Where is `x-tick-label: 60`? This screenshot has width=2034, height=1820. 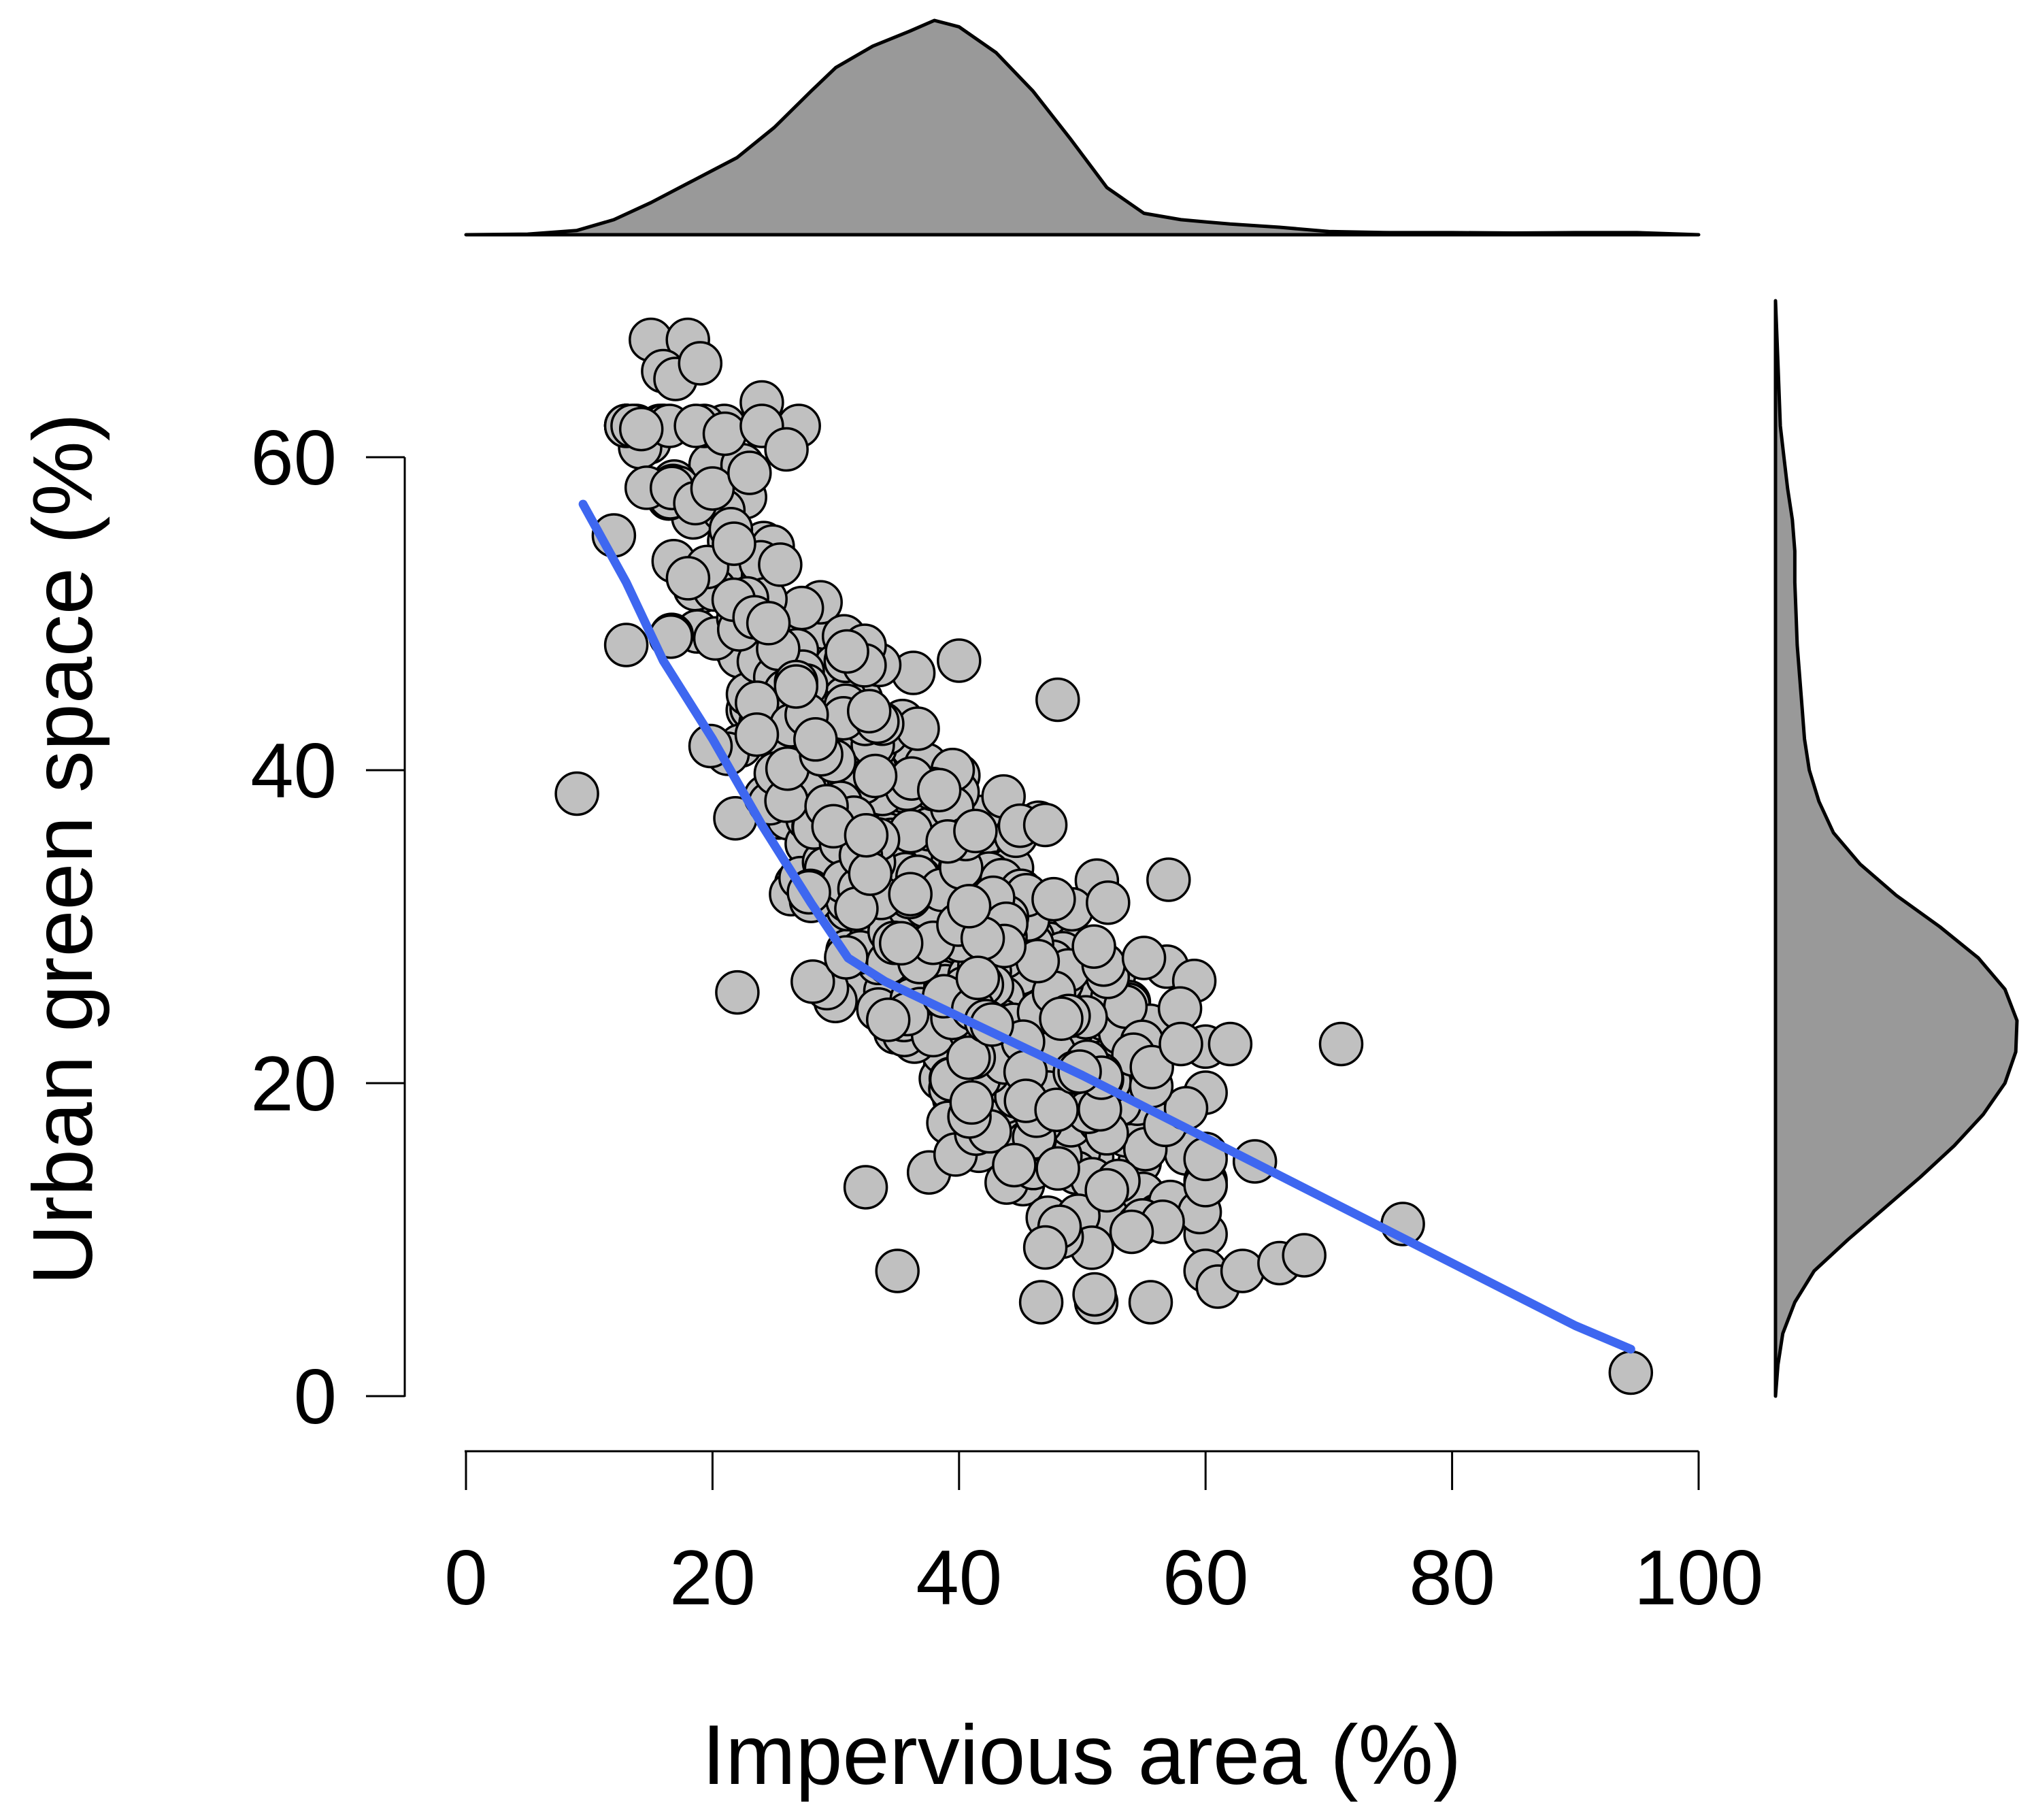 x-tick-label: 60 is located at coordinates (1206, 1578).